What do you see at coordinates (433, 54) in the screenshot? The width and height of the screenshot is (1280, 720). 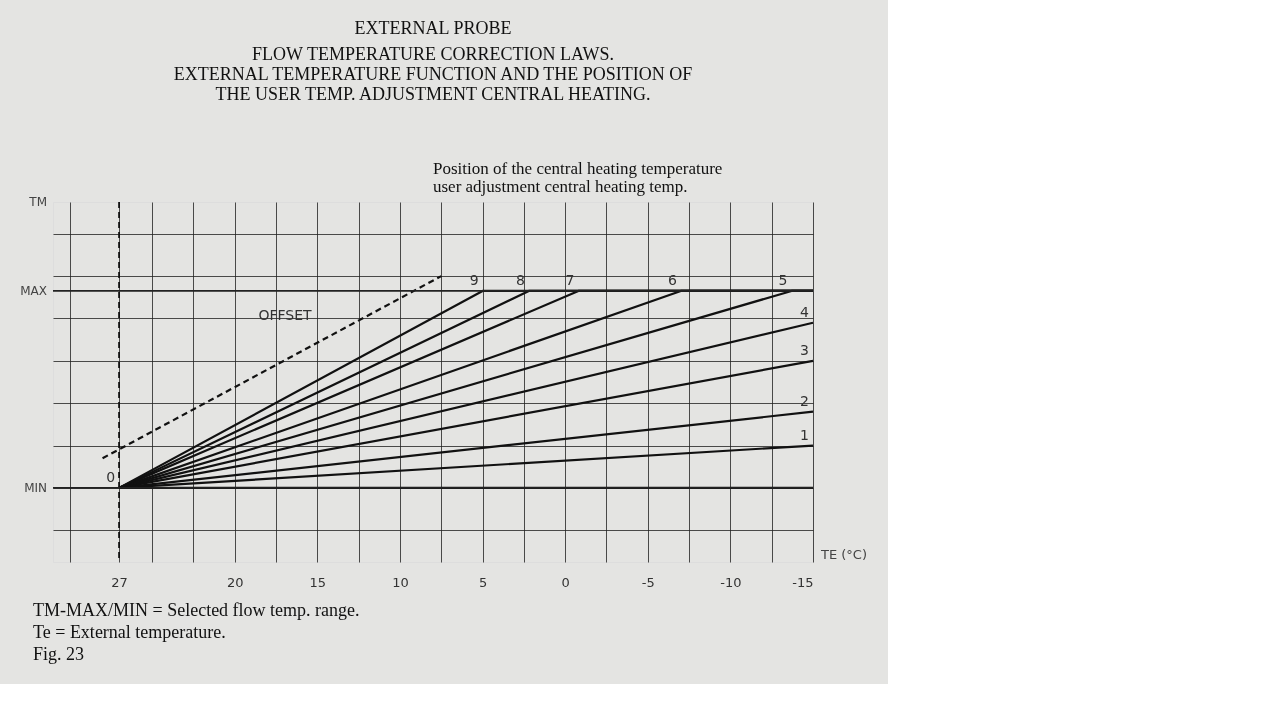 I see `text: FLOW TEMPERATURE CORRECTION LAWS.` at bounding box center [433, 54].